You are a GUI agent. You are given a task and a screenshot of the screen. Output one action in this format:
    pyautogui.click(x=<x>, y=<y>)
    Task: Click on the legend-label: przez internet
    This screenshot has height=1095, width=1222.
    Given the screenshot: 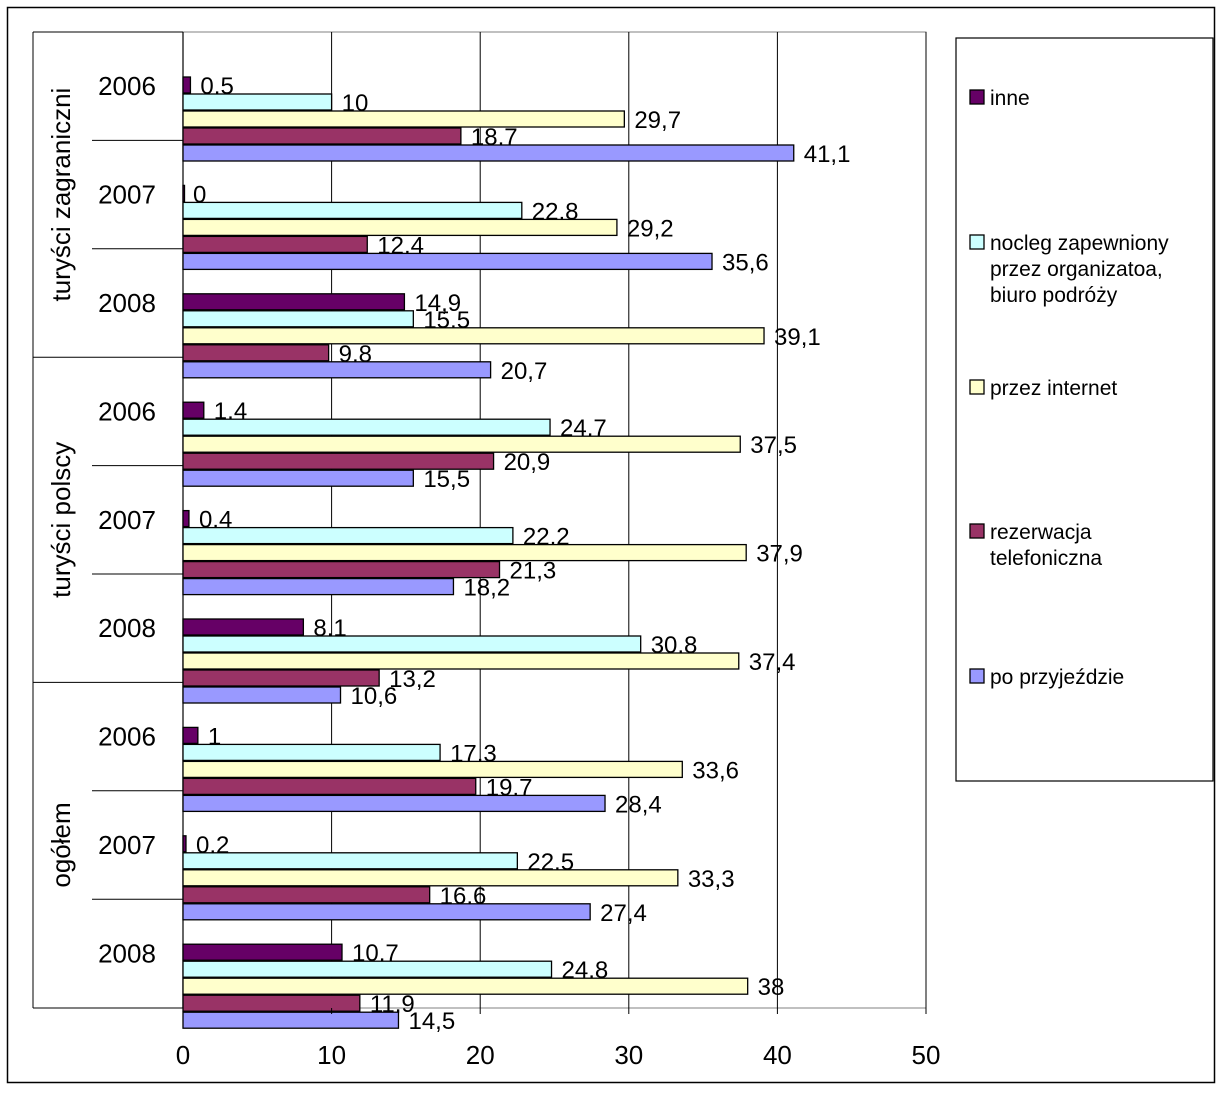 What is the action you would take?
    pyautogui.click(x=1053, y=388)
    